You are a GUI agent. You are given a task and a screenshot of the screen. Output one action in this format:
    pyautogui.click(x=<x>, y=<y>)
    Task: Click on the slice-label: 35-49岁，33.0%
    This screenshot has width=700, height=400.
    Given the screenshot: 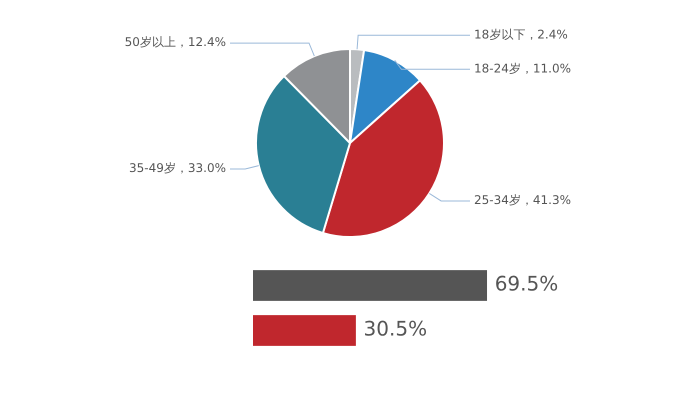 What is the action you would take?
    pyautogui.click(x=177, y=168)
    